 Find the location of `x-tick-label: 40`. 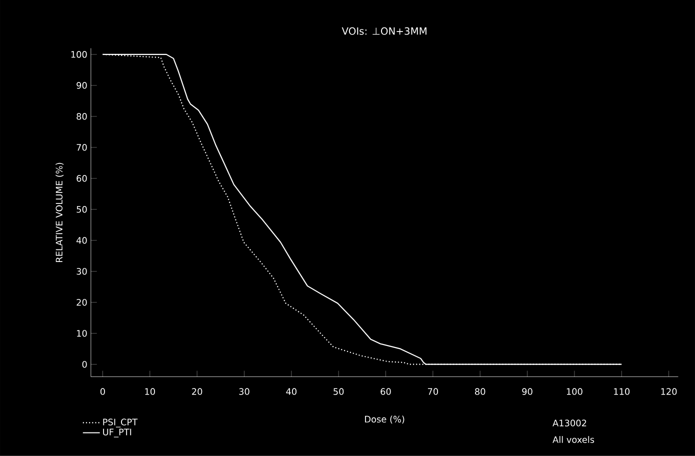

x-tick-label: 40 is located at coordinates (291, 391).